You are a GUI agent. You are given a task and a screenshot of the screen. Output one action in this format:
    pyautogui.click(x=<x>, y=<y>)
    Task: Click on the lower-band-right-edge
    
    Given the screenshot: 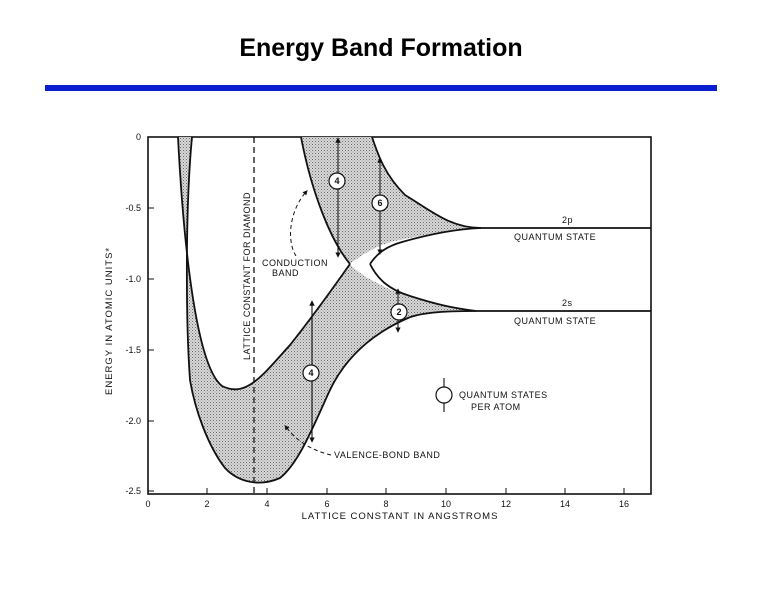 What is the action you would take?
    pyautogui.click(x=423, y=287)
    